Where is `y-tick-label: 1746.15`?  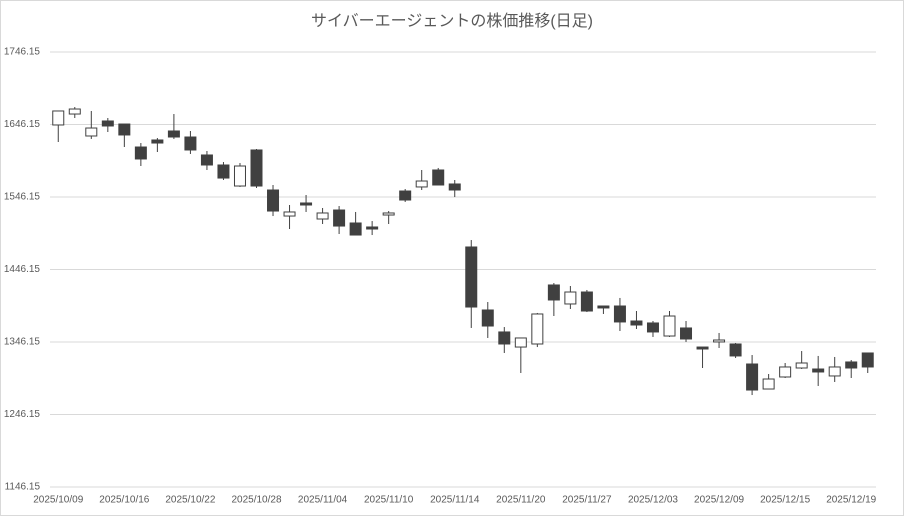
y-tick-label: 1746.15 is located at coordinates (22, 52).